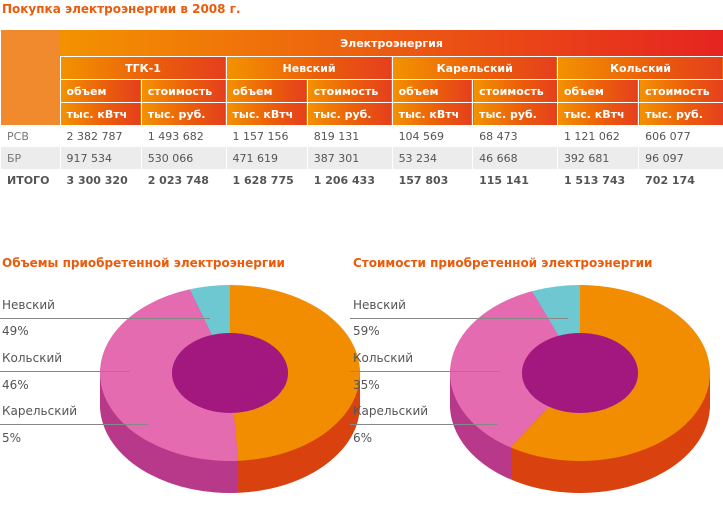 The height and width of the screenshot is (505, 723). I want to click on value-label: 59%, so click(366, 331).